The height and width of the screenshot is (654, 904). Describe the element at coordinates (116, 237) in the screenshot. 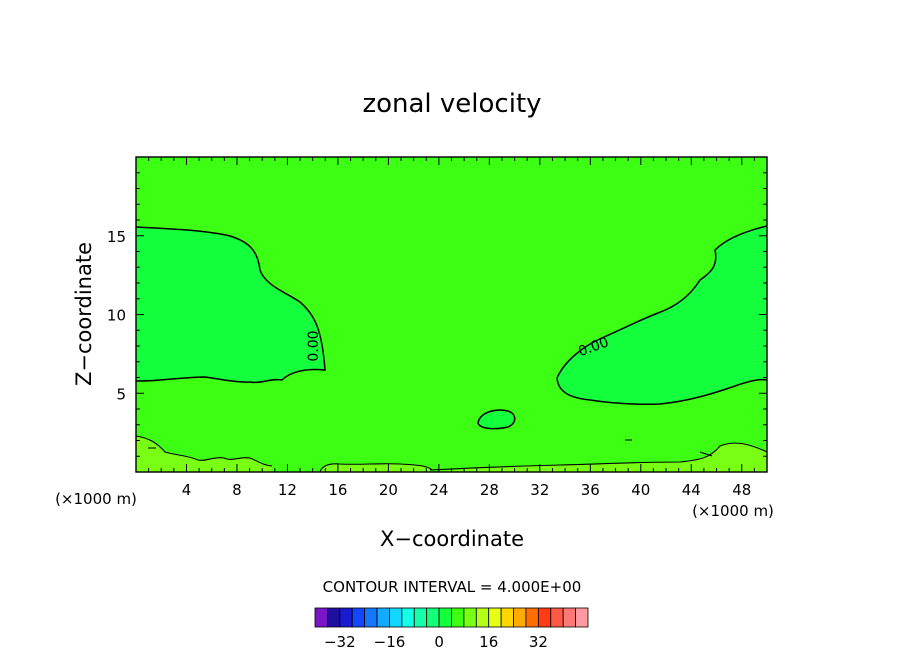

I see `y-tick-label: 15` at that location.